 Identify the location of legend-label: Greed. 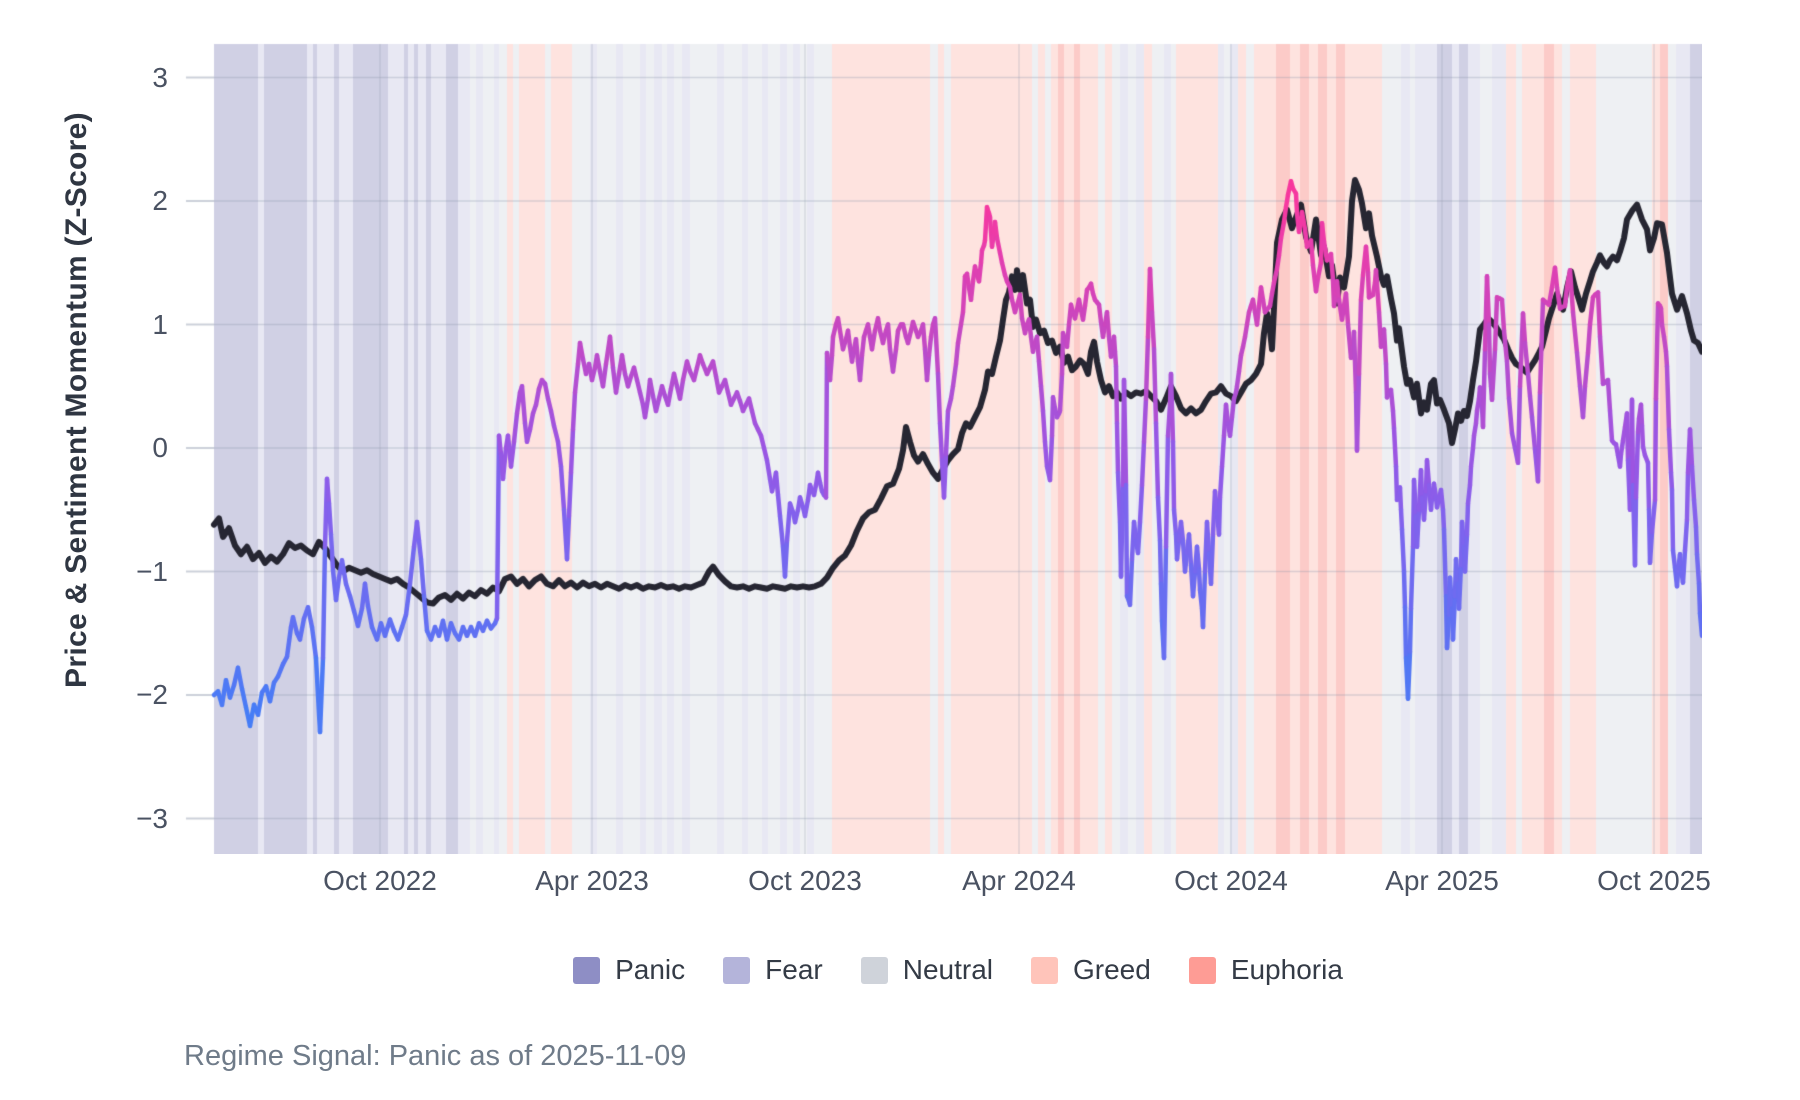
(1111, 969).